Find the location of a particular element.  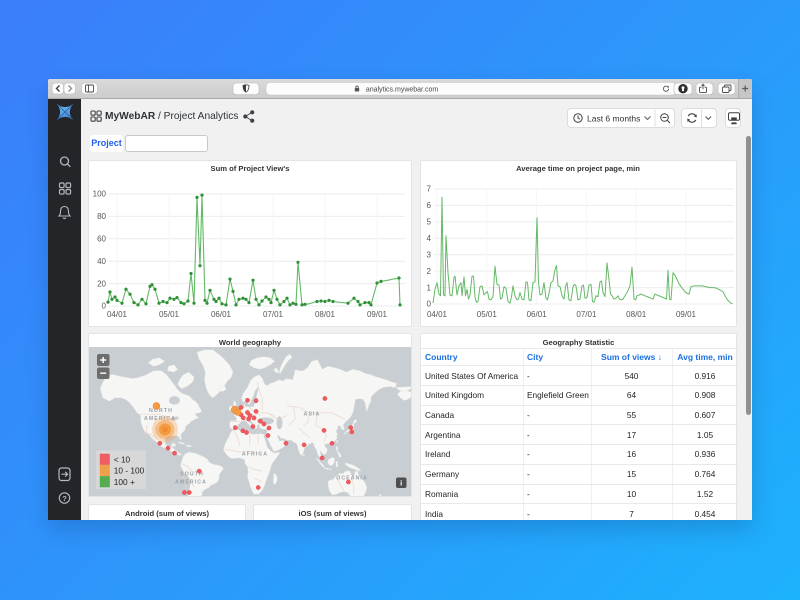

svg-text: 6 is located at coordinates (429, 205).